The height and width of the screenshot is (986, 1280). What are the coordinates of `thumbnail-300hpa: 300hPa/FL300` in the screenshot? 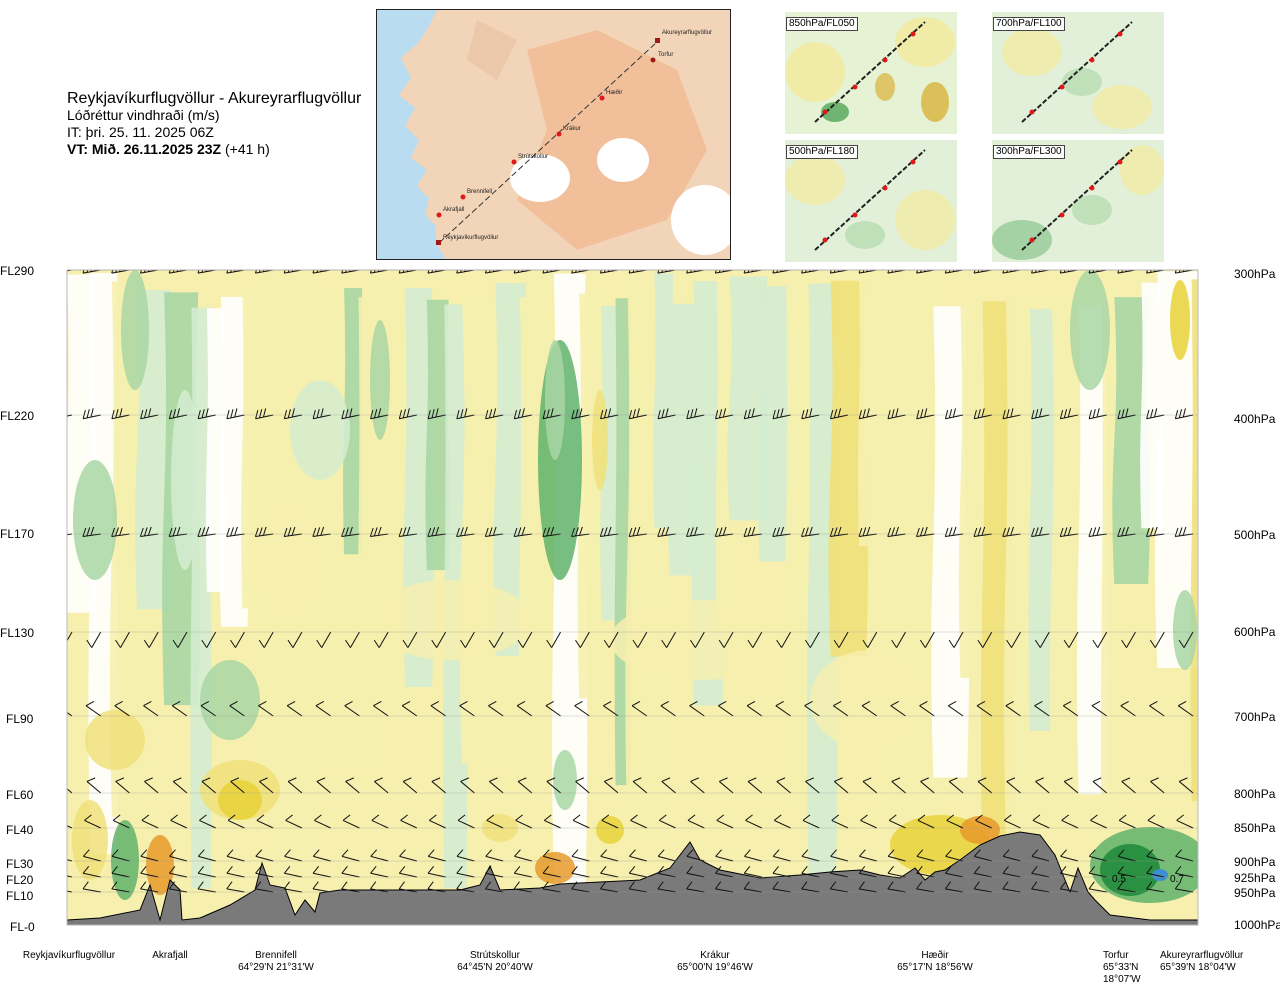 It's located at (1078, 201).